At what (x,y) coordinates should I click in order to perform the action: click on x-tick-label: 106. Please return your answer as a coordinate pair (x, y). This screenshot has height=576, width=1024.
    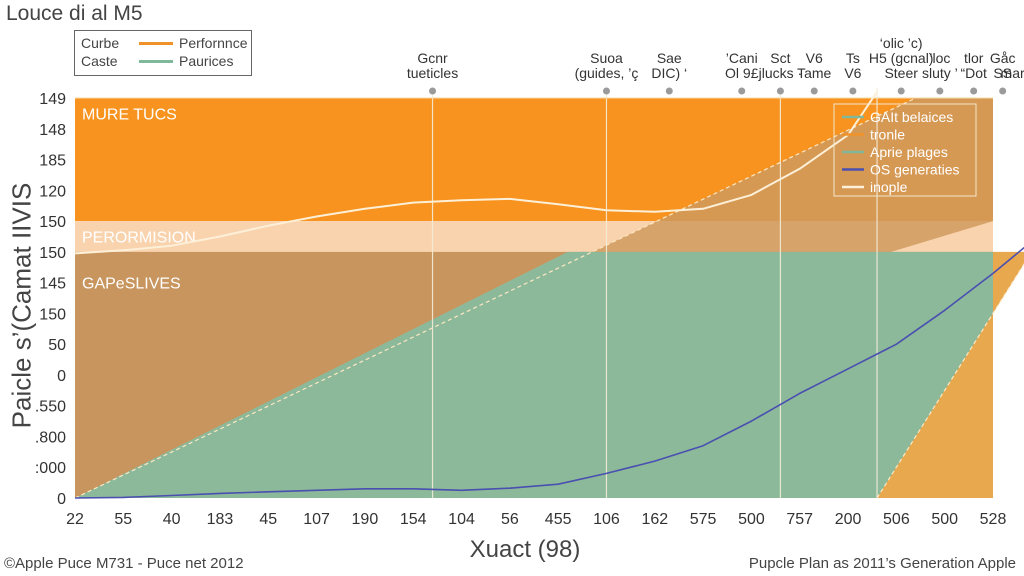
    Looking at the image, I should click on (606, 519).